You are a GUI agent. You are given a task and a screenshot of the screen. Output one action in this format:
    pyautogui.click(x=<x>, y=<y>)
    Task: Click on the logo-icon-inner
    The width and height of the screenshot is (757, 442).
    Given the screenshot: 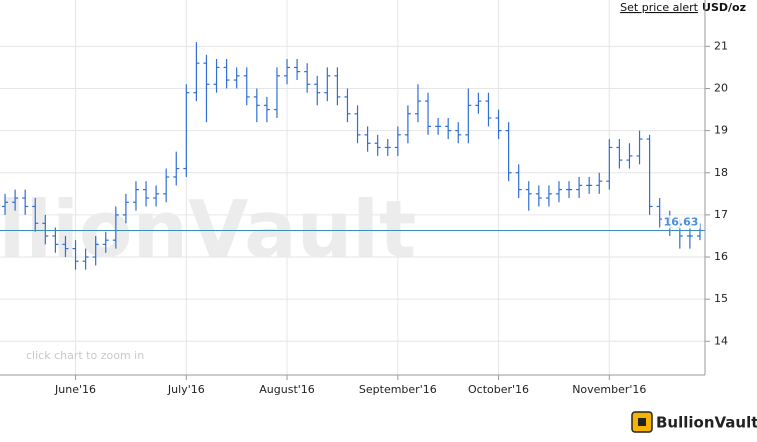 What is the action you would take?
    pyautogui.click(x=642, y=422)
    